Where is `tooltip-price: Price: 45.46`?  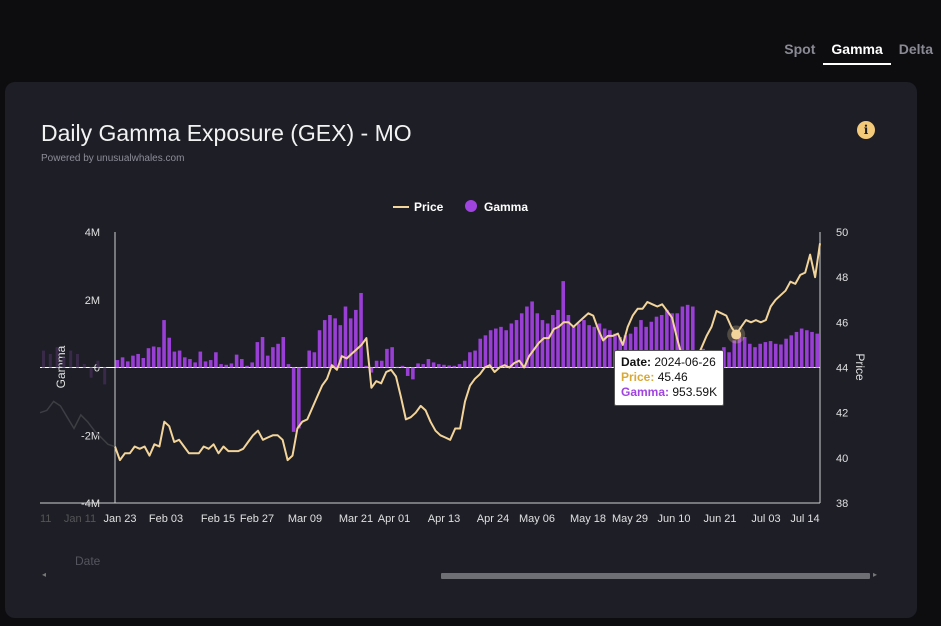 tooltip-price: Price: 45.46 is located at coordinates (669, 377).